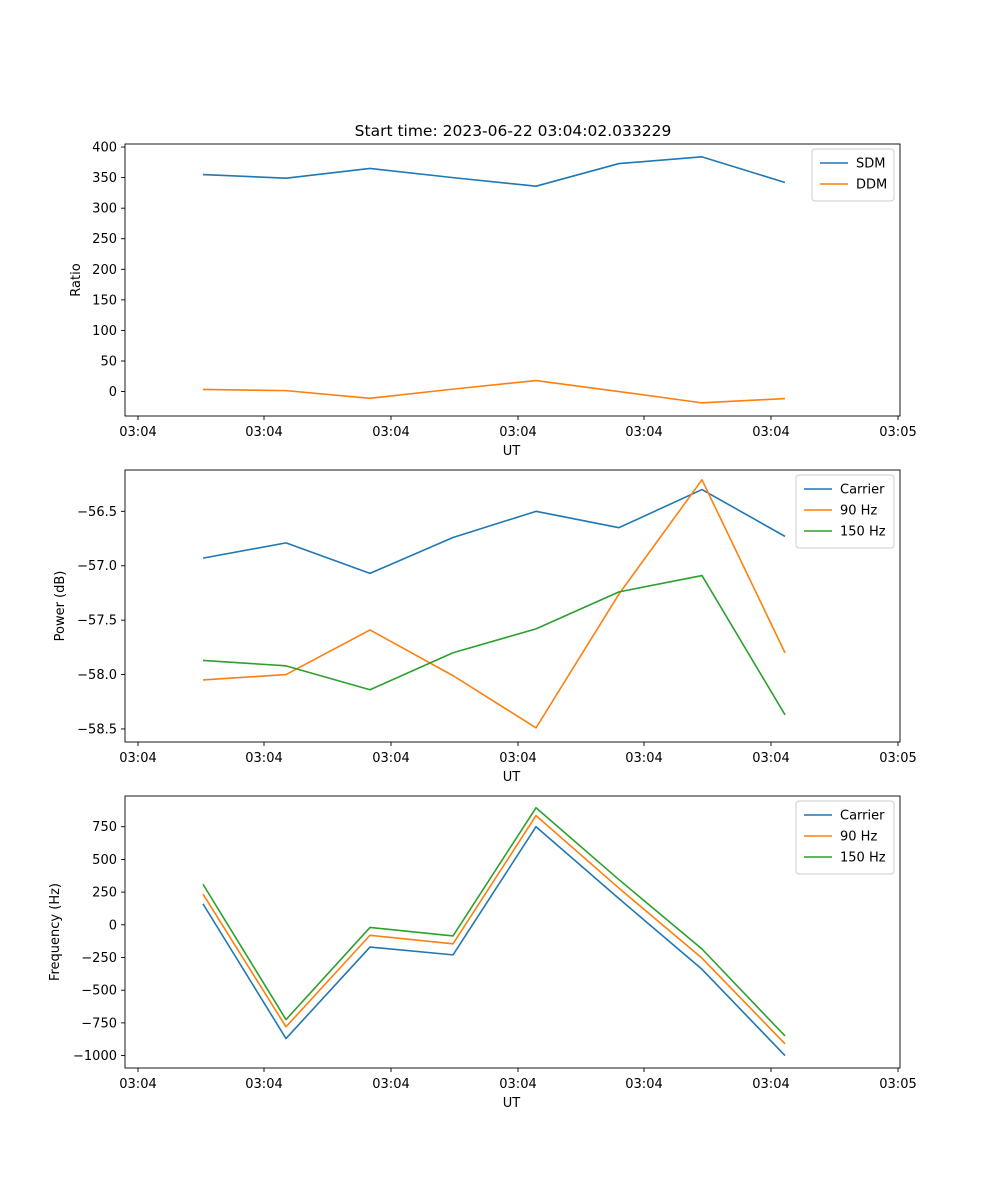  What do you see at coordinates (513, 131) in the screenshot?
I see `figure-title: Start time: 2023-06-22 03:04:02.033229` at bounding box center [513, 131].